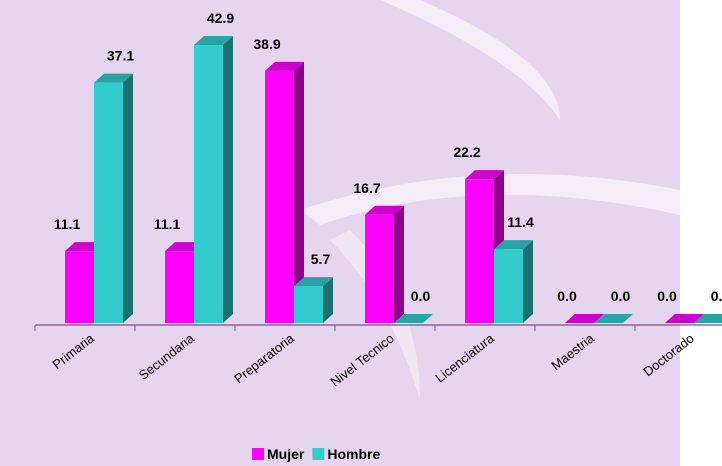 The image size is (722, 466). I want to click on legend-label: Hombre, so click(353, 454).